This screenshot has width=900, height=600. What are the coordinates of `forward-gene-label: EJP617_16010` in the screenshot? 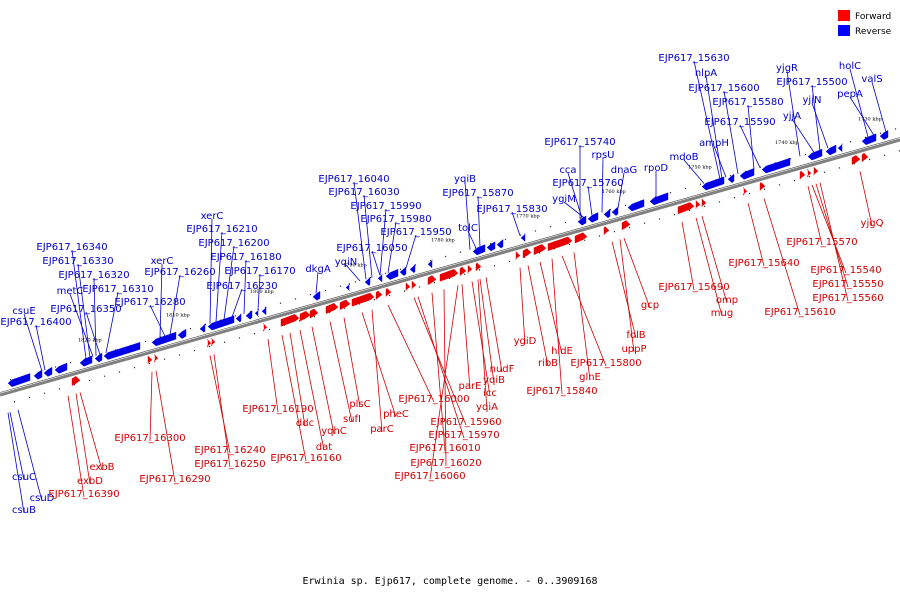 It's located at (444, 448).